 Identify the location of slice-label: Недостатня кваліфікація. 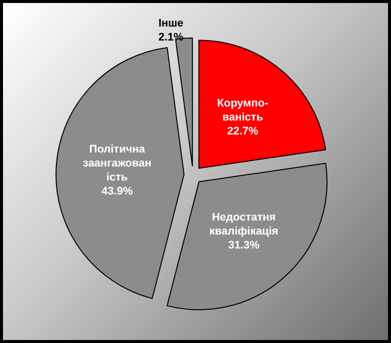
(243, 225).